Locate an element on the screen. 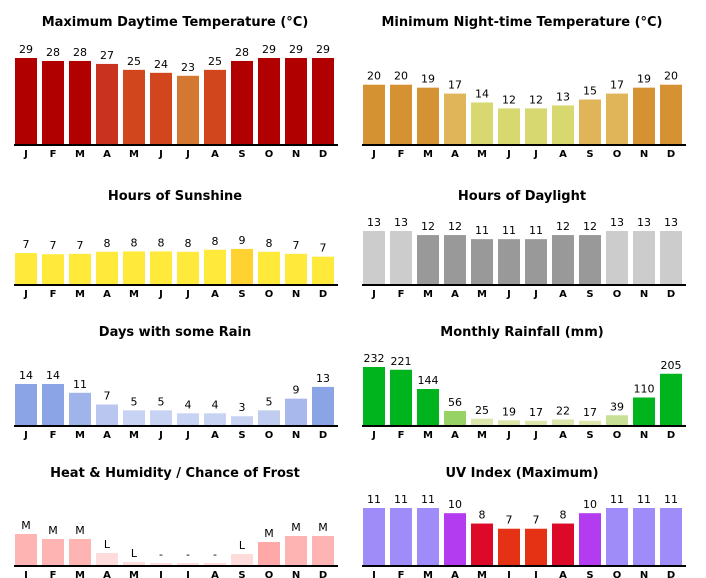  value-label: 39 is located at coordinates (617, 406).